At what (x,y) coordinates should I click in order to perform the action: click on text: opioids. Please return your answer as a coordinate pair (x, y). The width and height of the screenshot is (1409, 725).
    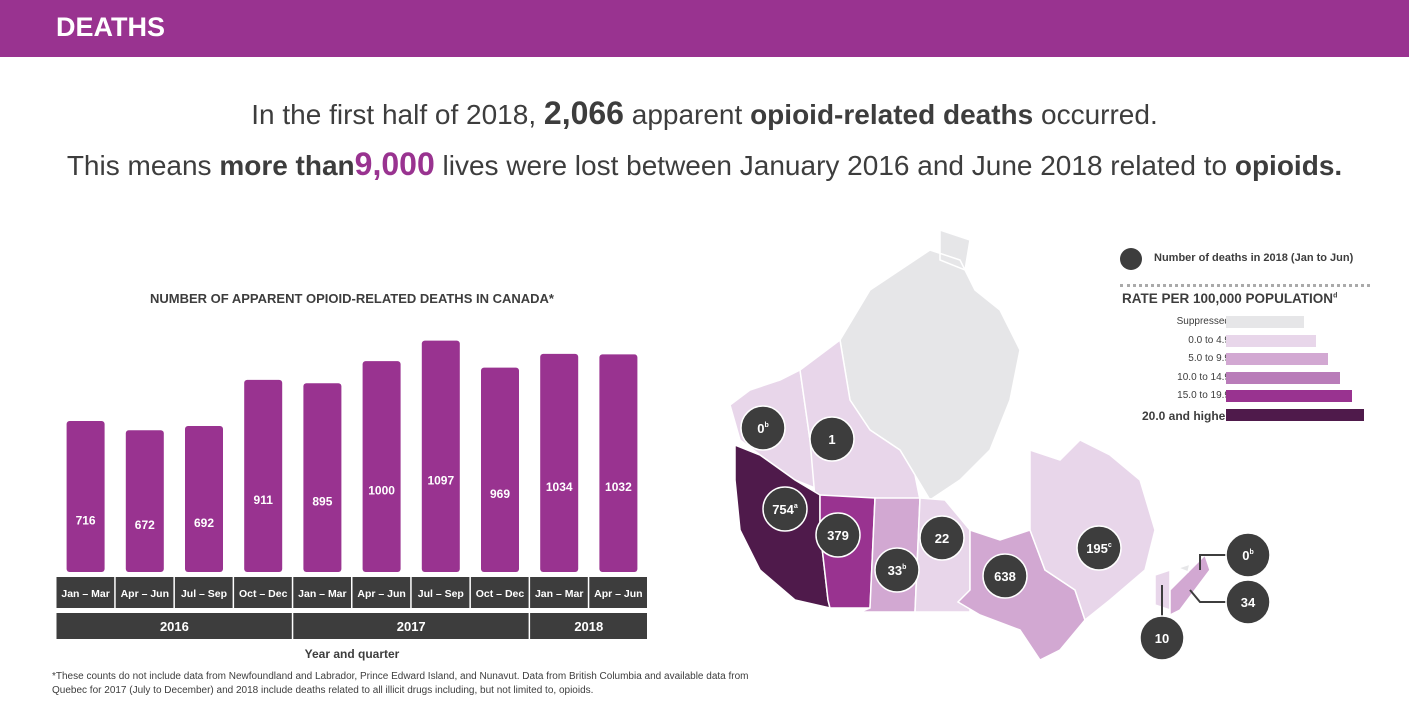
    Looking at the image, I should click on (1284, 165).